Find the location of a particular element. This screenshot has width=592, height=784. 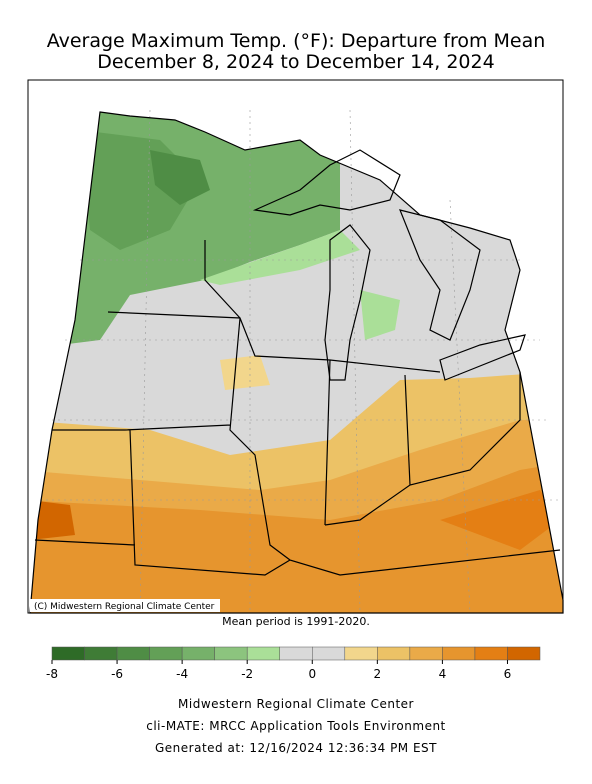

colorbar-tick-label: 4 is located at coordinates (443, 674).